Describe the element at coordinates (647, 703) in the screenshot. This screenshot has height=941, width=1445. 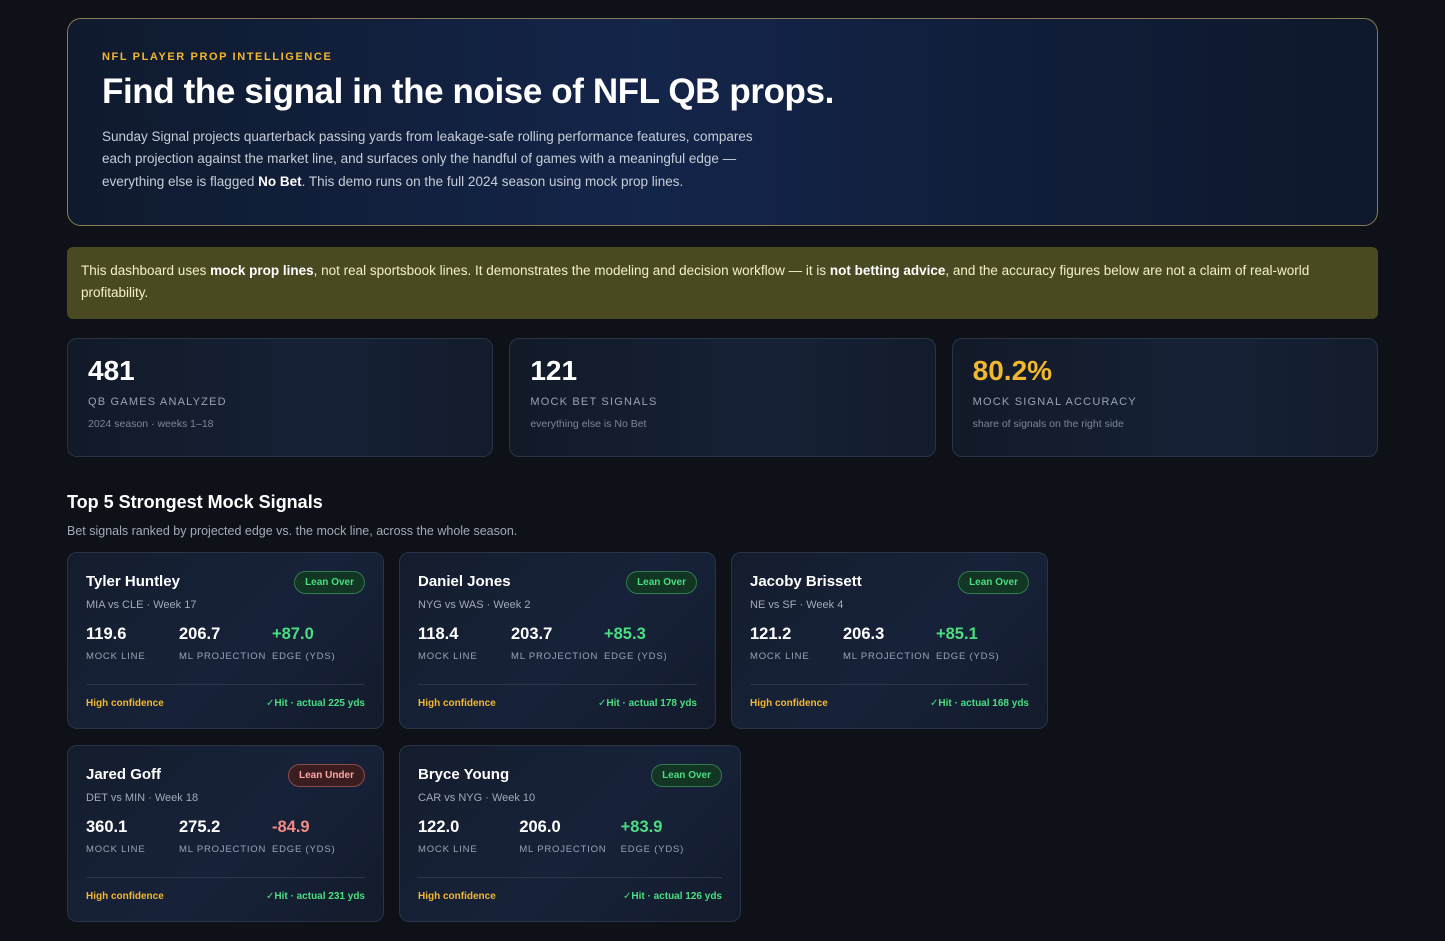
I see `result-label: ✓Hit · actual 178 yds` at that location.